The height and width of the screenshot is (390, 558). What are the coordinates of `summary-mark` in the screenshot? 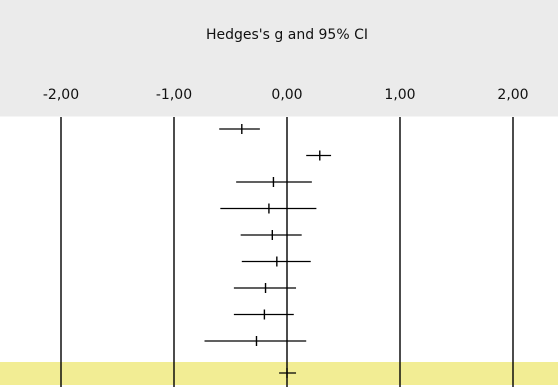 It's located at (288, 373).